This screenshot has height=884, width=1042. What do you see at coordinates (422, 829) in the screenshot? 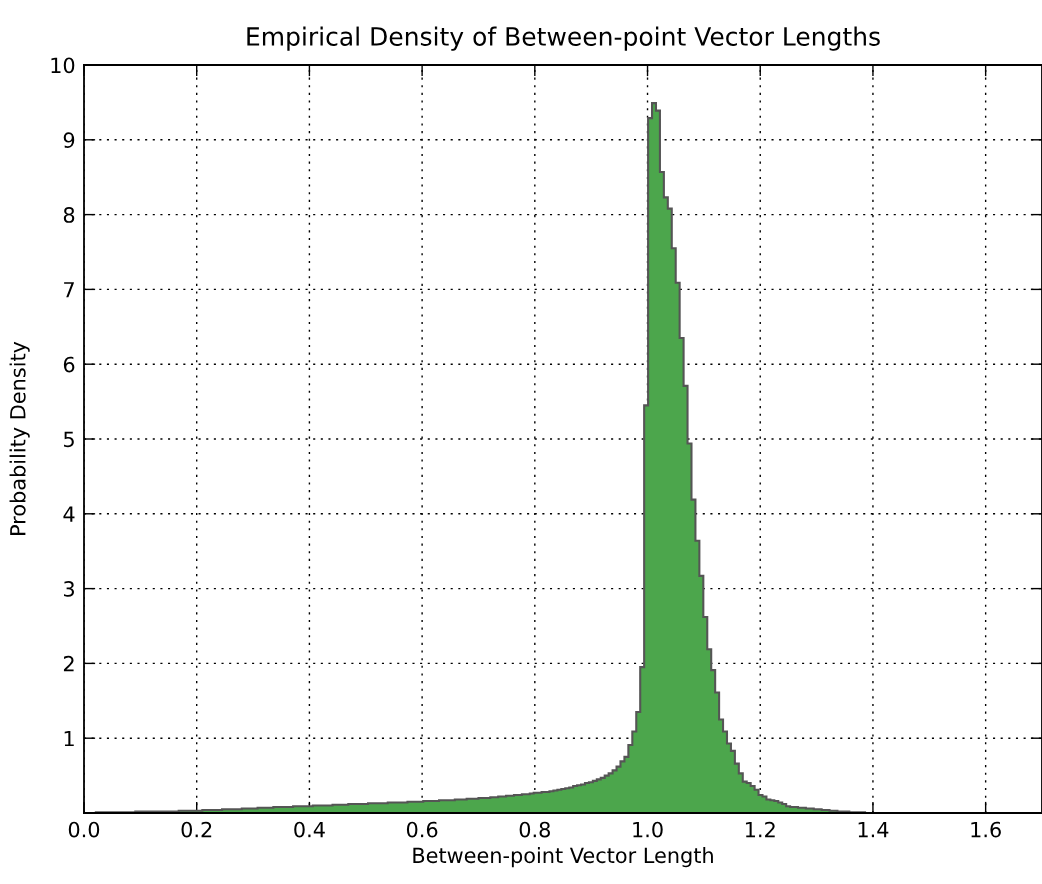
I see `x-tick-label: 0.6` at bounding box center [422, 829].